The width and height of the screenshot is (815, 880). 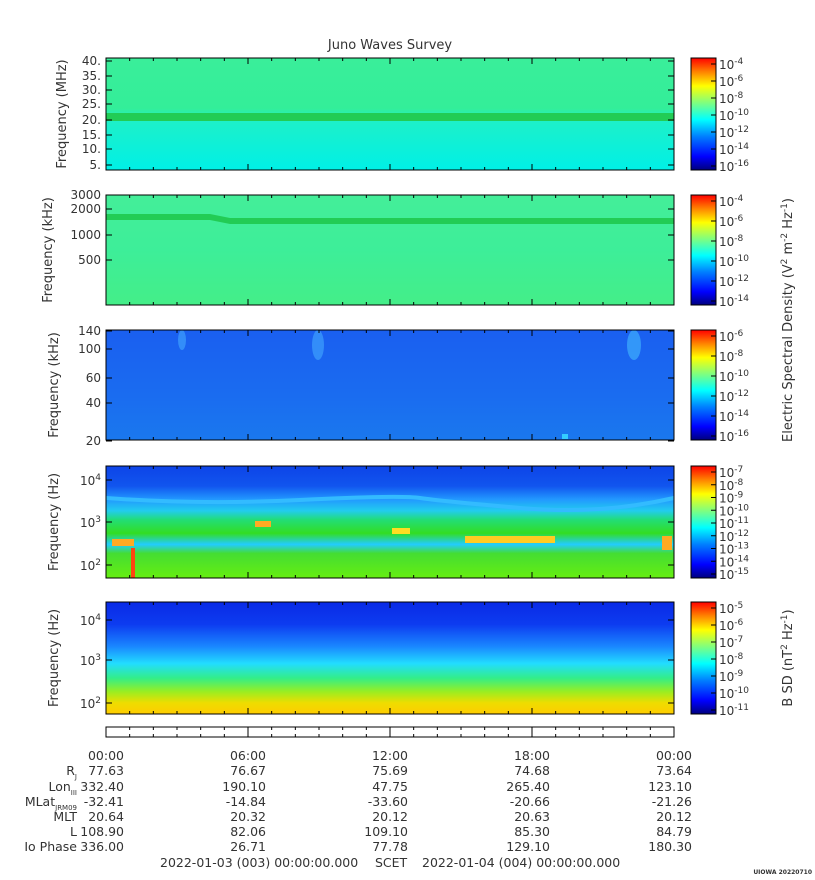 I want to click on panel-1-ytick-label: 25., so click(x=91, y=104).